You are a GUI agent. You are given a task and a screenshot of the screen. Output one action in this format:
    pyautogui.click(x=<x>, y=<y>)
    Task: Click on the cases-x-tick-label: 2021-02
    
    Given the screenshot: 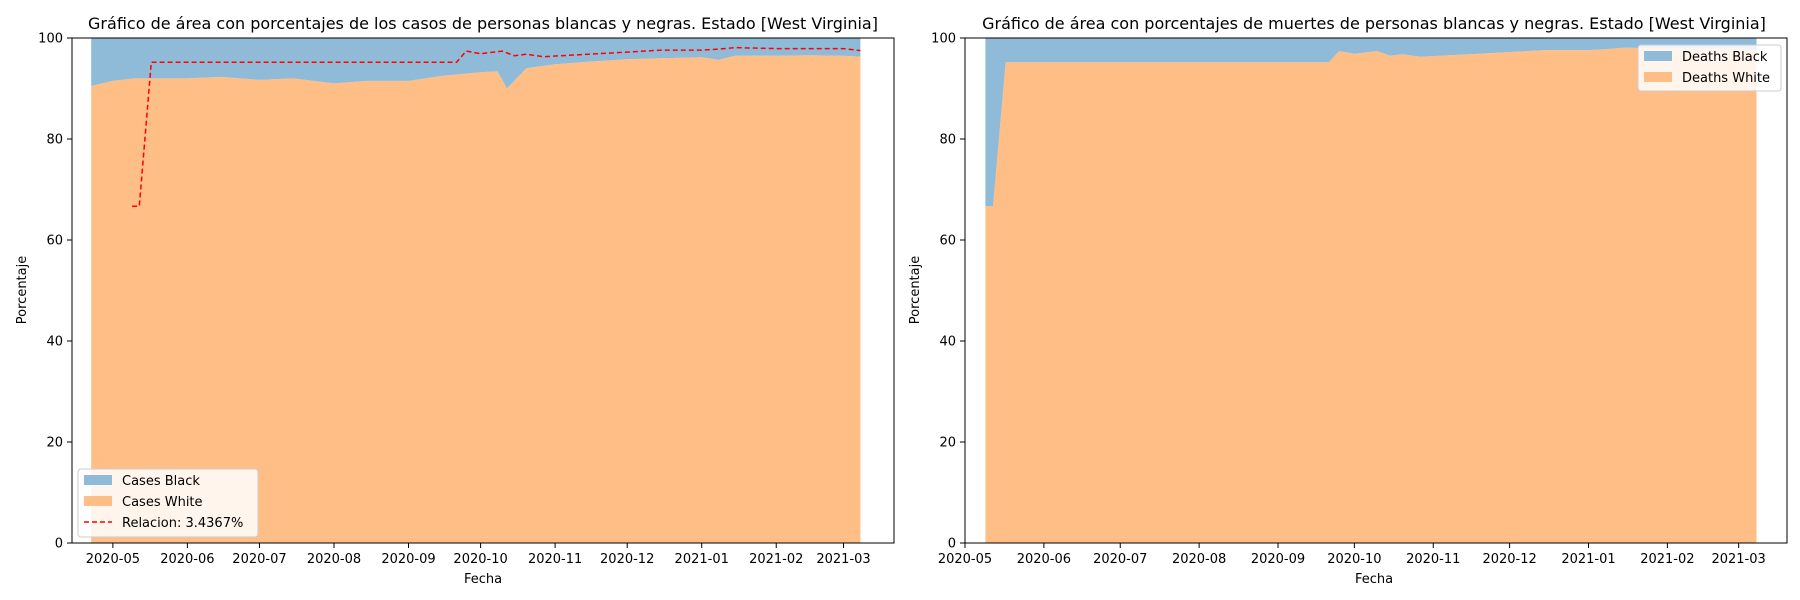 What is the action you would take?
    pyautogui.click(x=776, y=559)
    